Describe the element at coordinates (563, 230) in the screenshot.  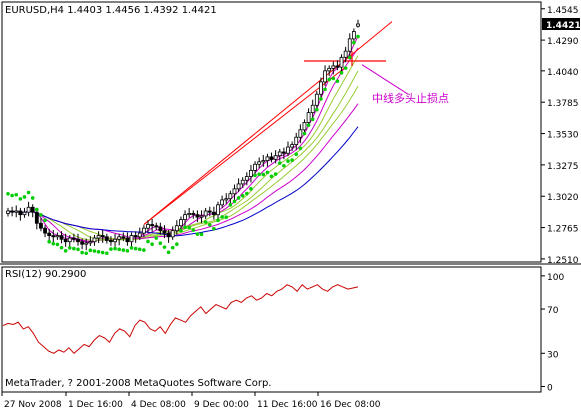
I see `price-tick-label: 1.2765` at that location.